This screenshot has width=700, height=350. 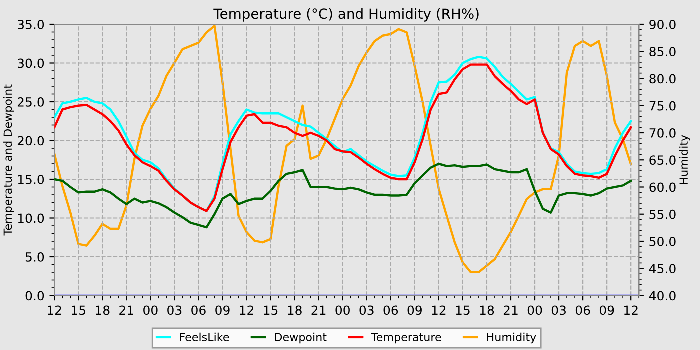 What do you see at coordinates (406, 338) in the screenshot?
I see `legend-label: Temperature` at bounding box center [406, 338].